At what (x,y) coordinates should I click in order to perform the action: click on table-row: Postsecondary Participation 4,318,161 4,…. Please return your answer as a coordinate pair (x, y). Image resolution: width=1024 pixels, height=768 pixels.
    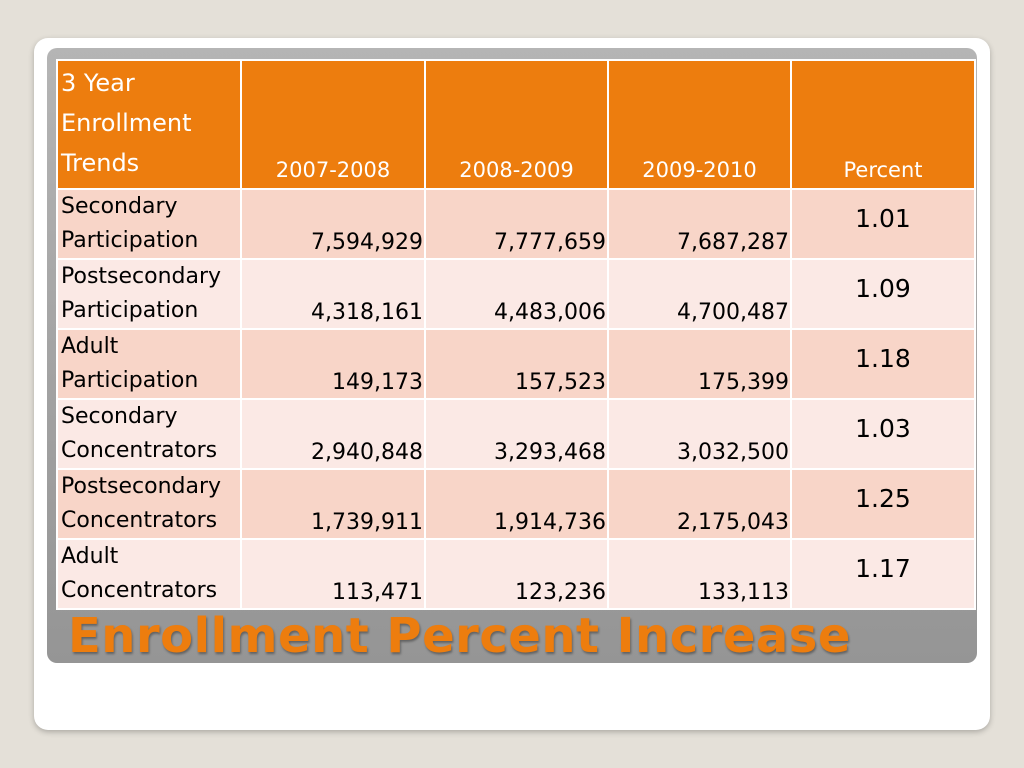
    Looking at the image, I should click on (516, 294).